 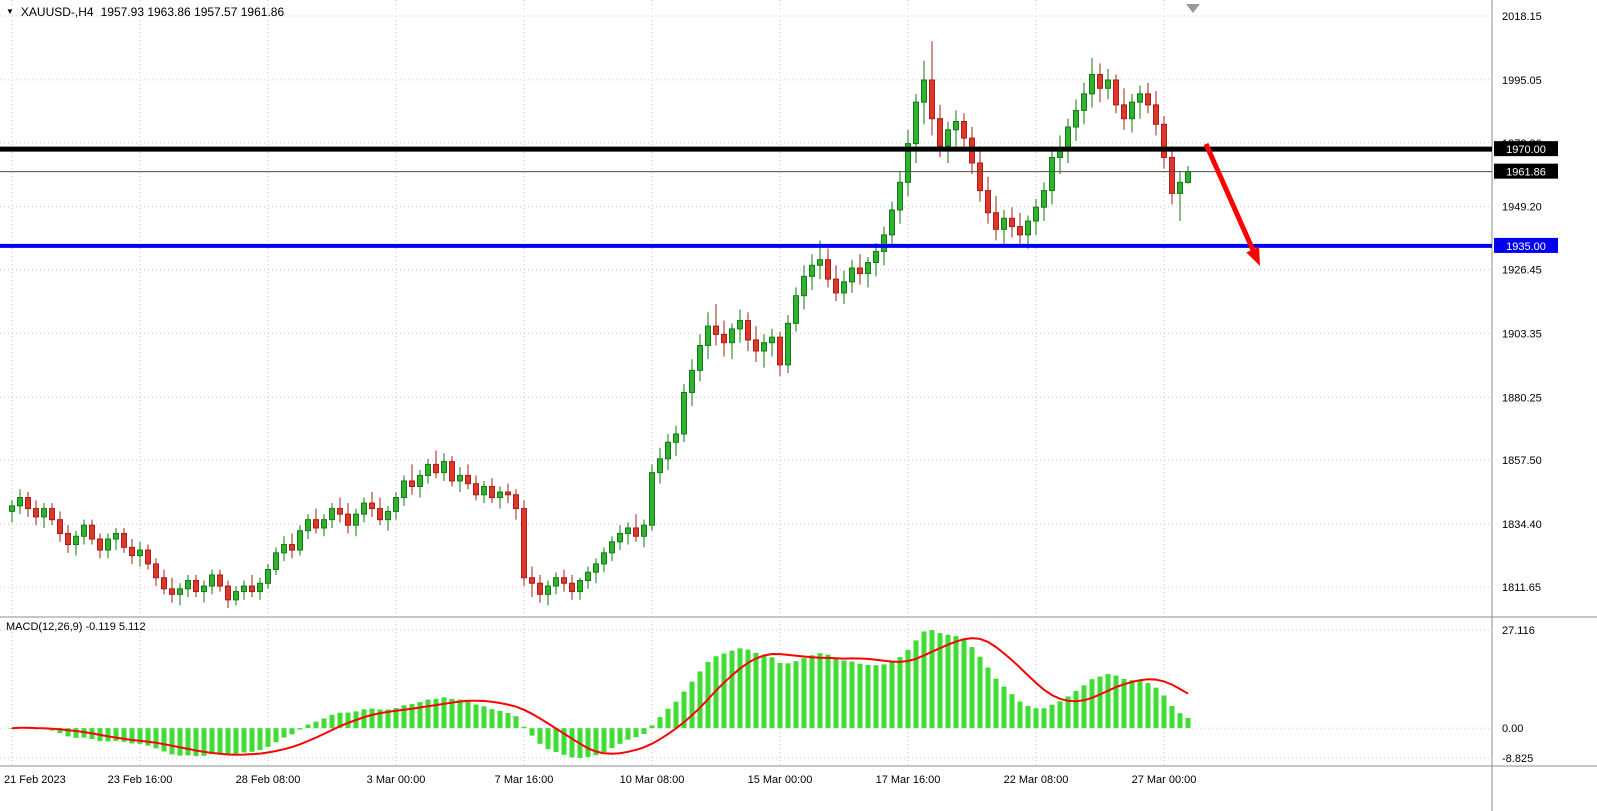 What do you see at coordinates (1526, 247) in the screenshot?
I see `support-1935-badge-label: 1935.00` at bounding box center [1526, 247].